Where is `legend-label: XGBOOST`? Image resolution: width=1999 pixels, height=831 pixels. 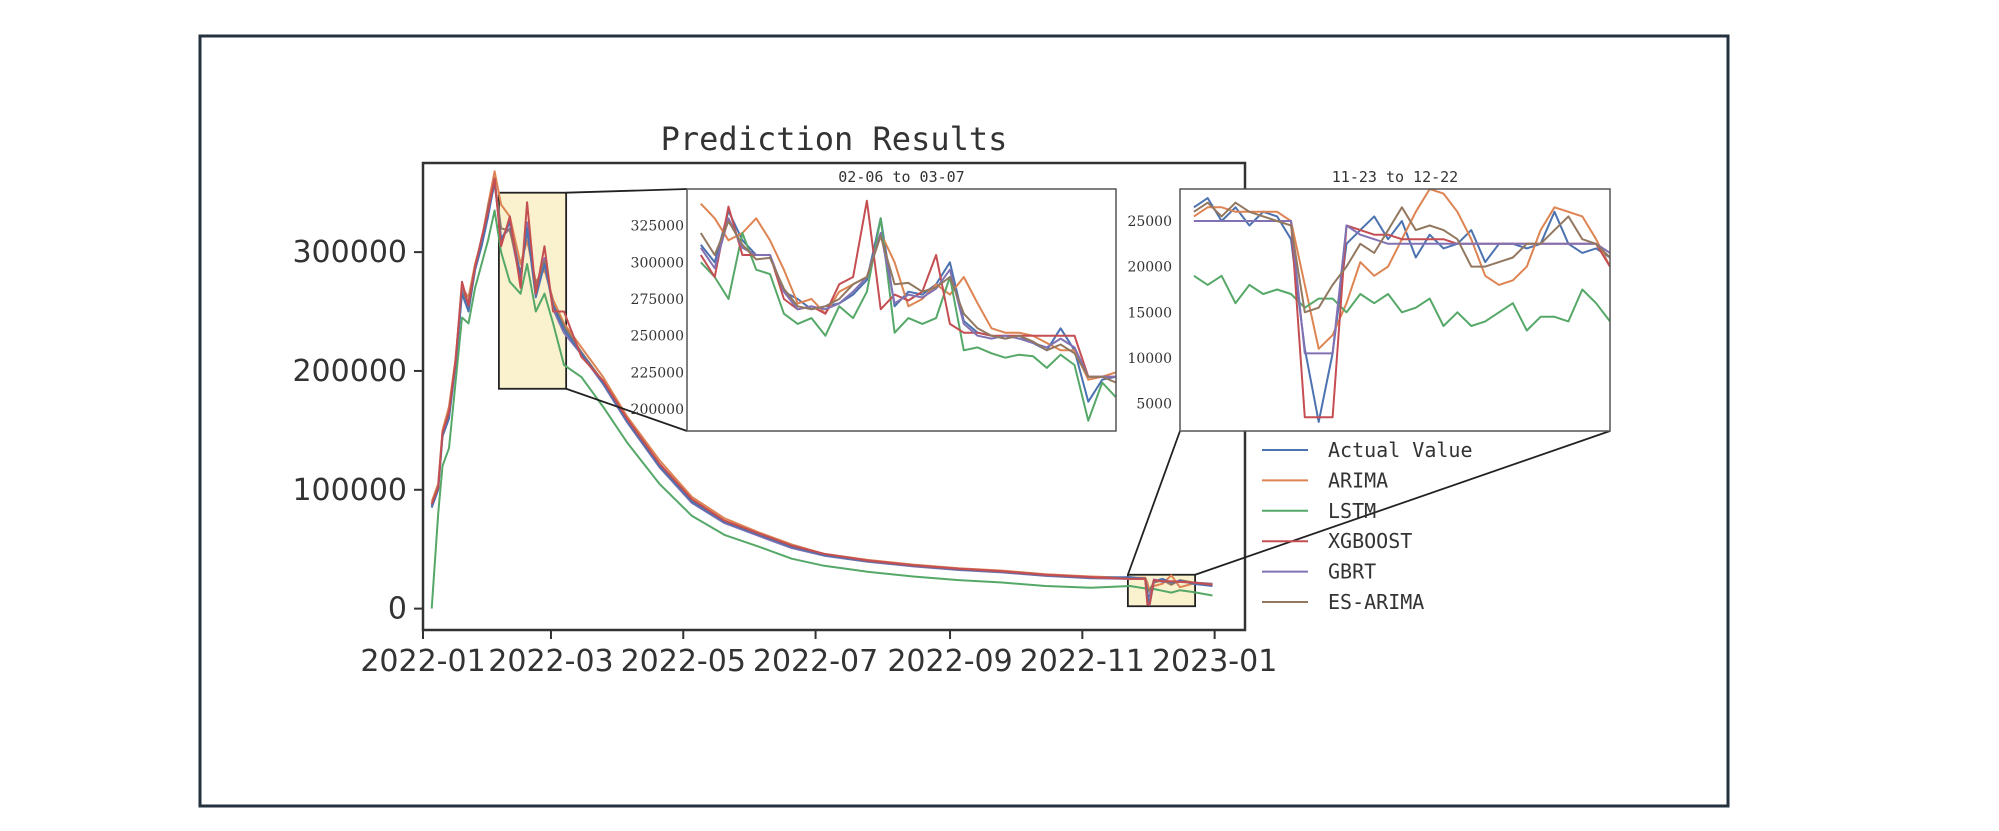 legend-label: XGBOOST is located at coordinates (1370, 541).